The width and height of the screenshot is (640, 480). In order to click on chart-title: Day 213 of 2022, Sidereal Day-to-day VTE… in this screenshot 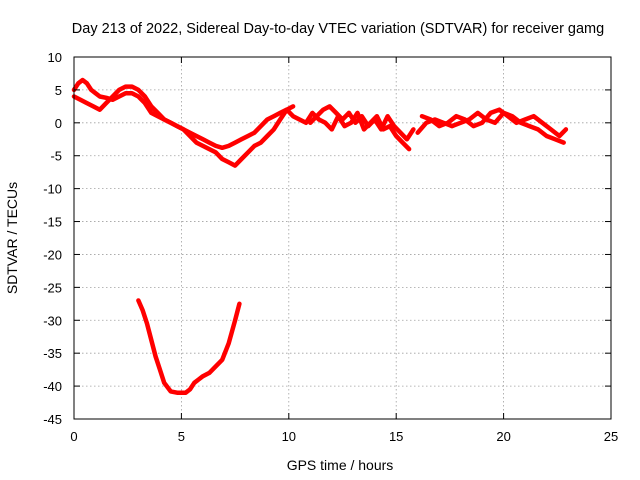, I will do `click(338, 29)`.